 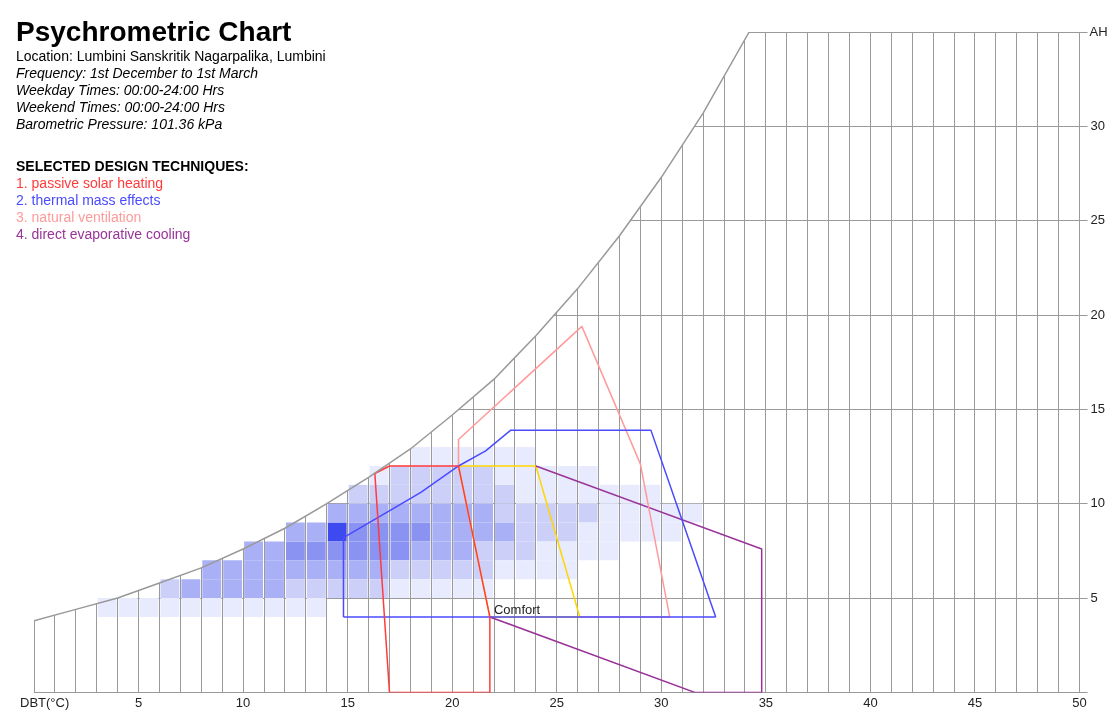 I want to click on y-tick-label: 10, so click(x=1098, y=503).